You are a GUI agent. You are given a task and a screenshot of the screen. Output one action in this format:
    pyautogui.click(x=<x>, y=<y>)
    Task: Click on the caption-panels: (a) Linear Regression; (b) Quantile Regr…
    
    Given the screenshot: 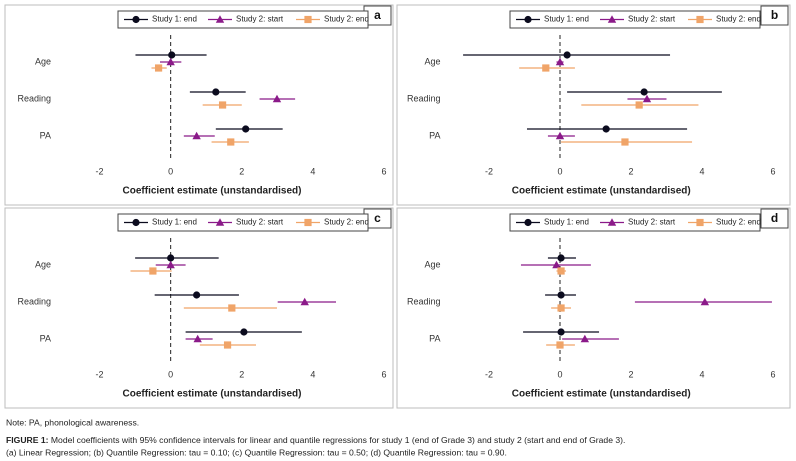 What is the action you would take?
    pyautogui.click(x=256, y=452)
    